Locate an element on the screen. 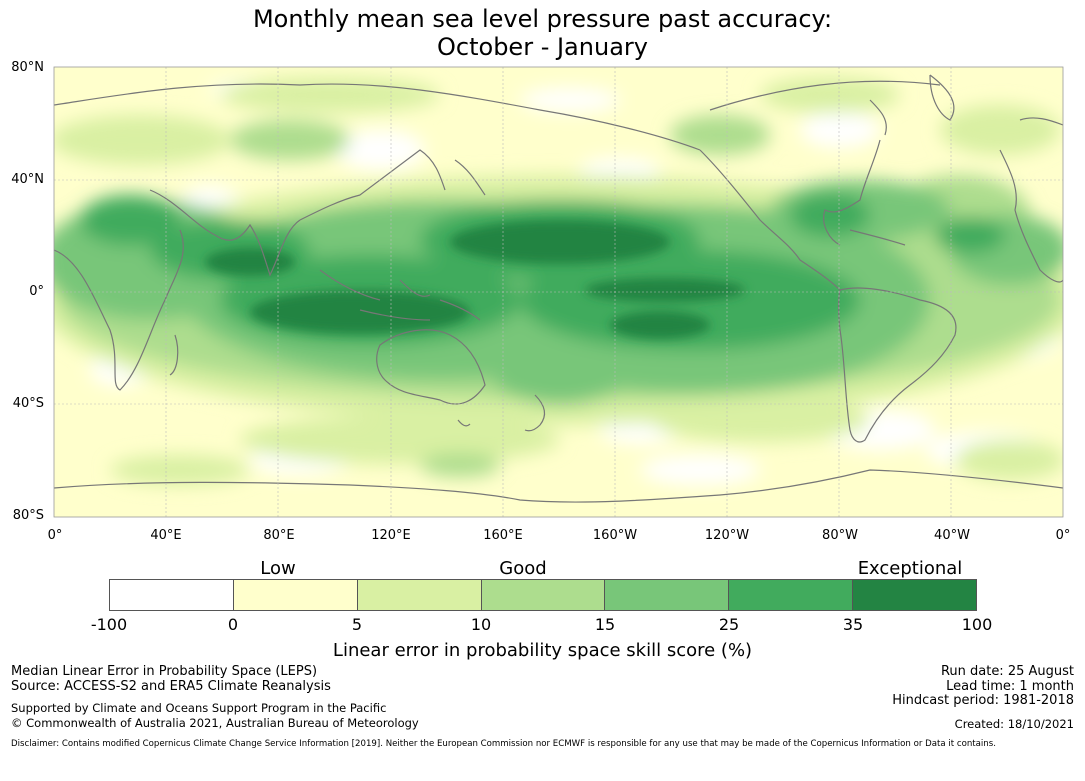  lon-label-80w: 80°W is located at coordinates (840, 535).